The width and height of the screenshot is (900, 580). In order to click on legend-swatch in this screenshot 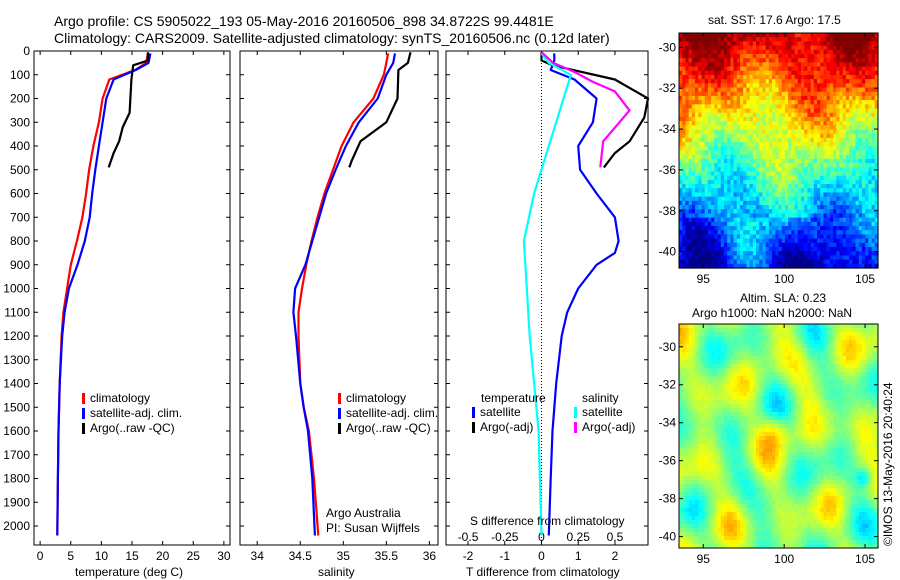, I will do `click(83, 428)`.